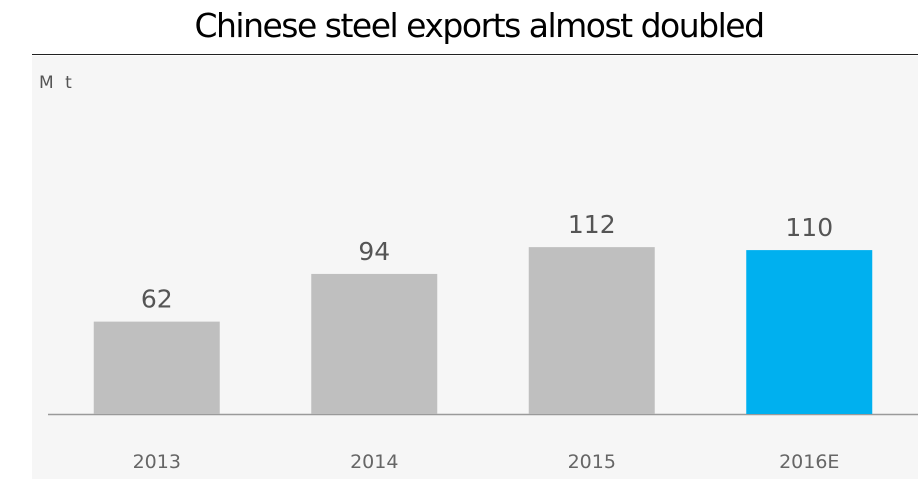 This screenshot has width=918, height=479. What do you see at coordinates (156, 367) in the screenshot?
I see `bar-2013` at bounding box center [156, 367].